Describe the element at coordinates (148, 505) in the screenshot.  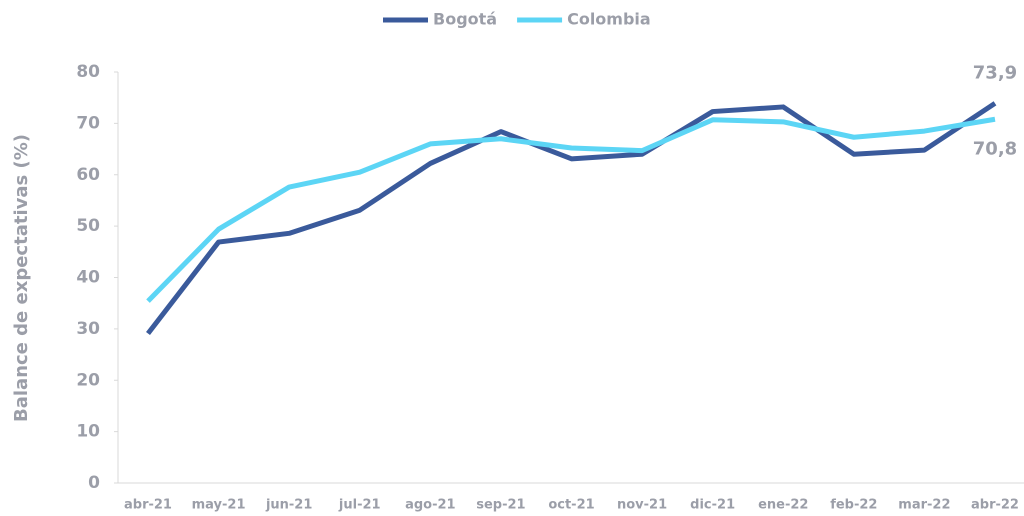
I see `x-tick-label: abr-21` at that location.